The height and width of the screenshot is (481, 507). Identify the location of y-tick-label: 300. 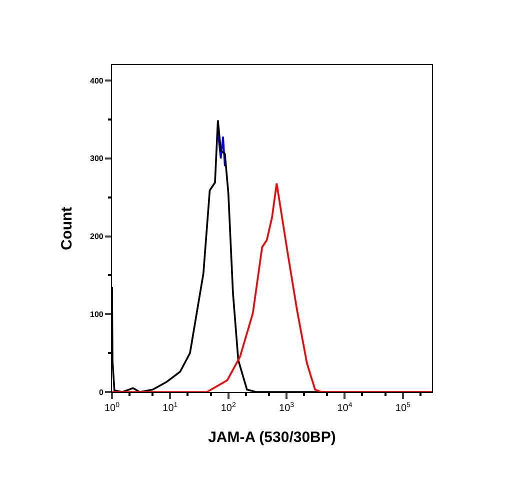
(97, 159).